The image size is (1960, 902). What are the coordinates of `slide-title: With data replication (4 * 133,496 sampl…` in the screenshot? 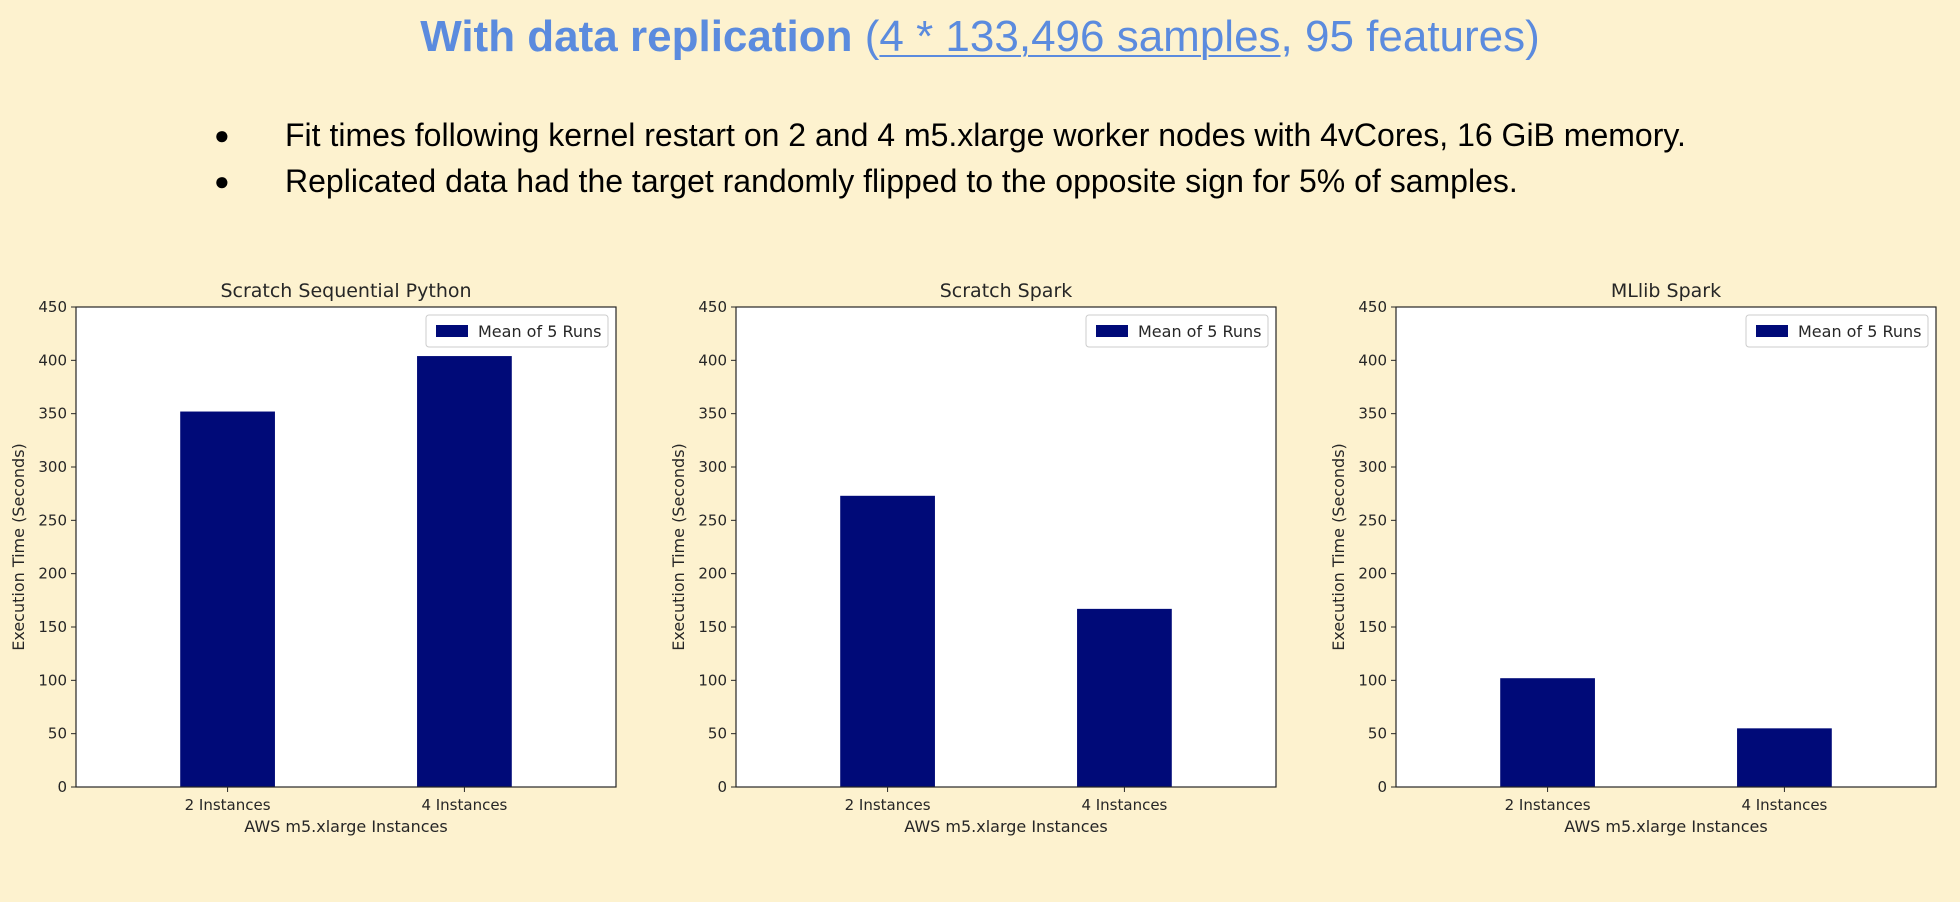 It's located at (980, 37).